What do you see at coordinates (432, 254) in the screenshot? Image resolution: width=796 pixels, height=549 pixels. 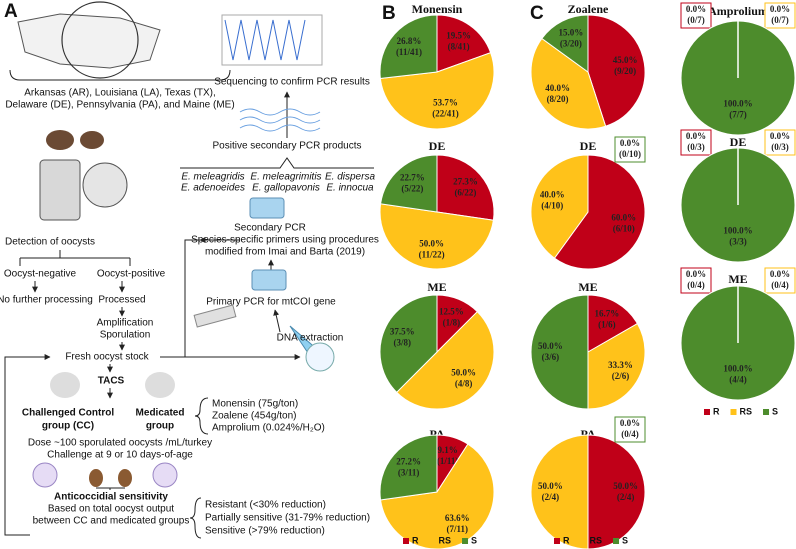 I see `data-count: (11/22)` at bounding box center [432, 254].